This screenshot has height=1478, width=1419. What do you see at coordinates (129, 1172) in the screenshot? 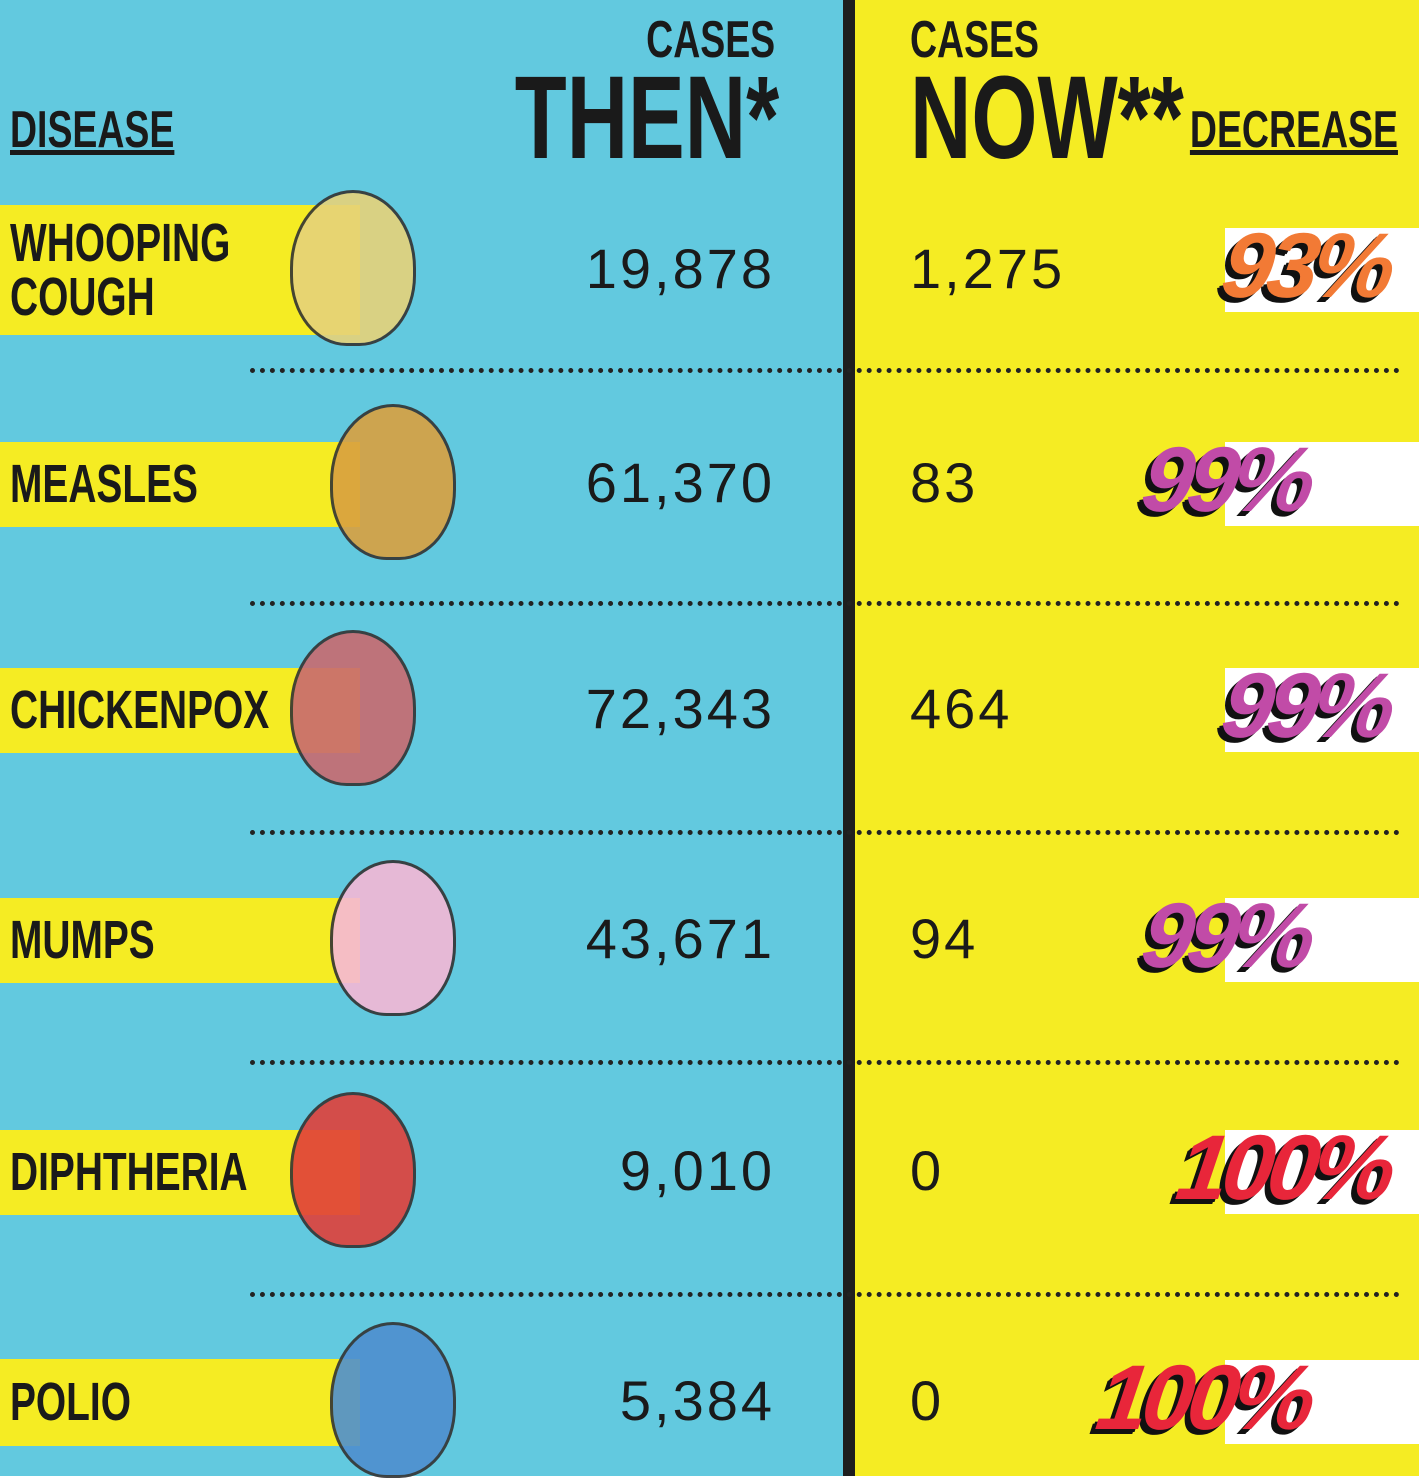
I see `disease-name: DIPHTHERIA` at bounding box center [129, 1172].